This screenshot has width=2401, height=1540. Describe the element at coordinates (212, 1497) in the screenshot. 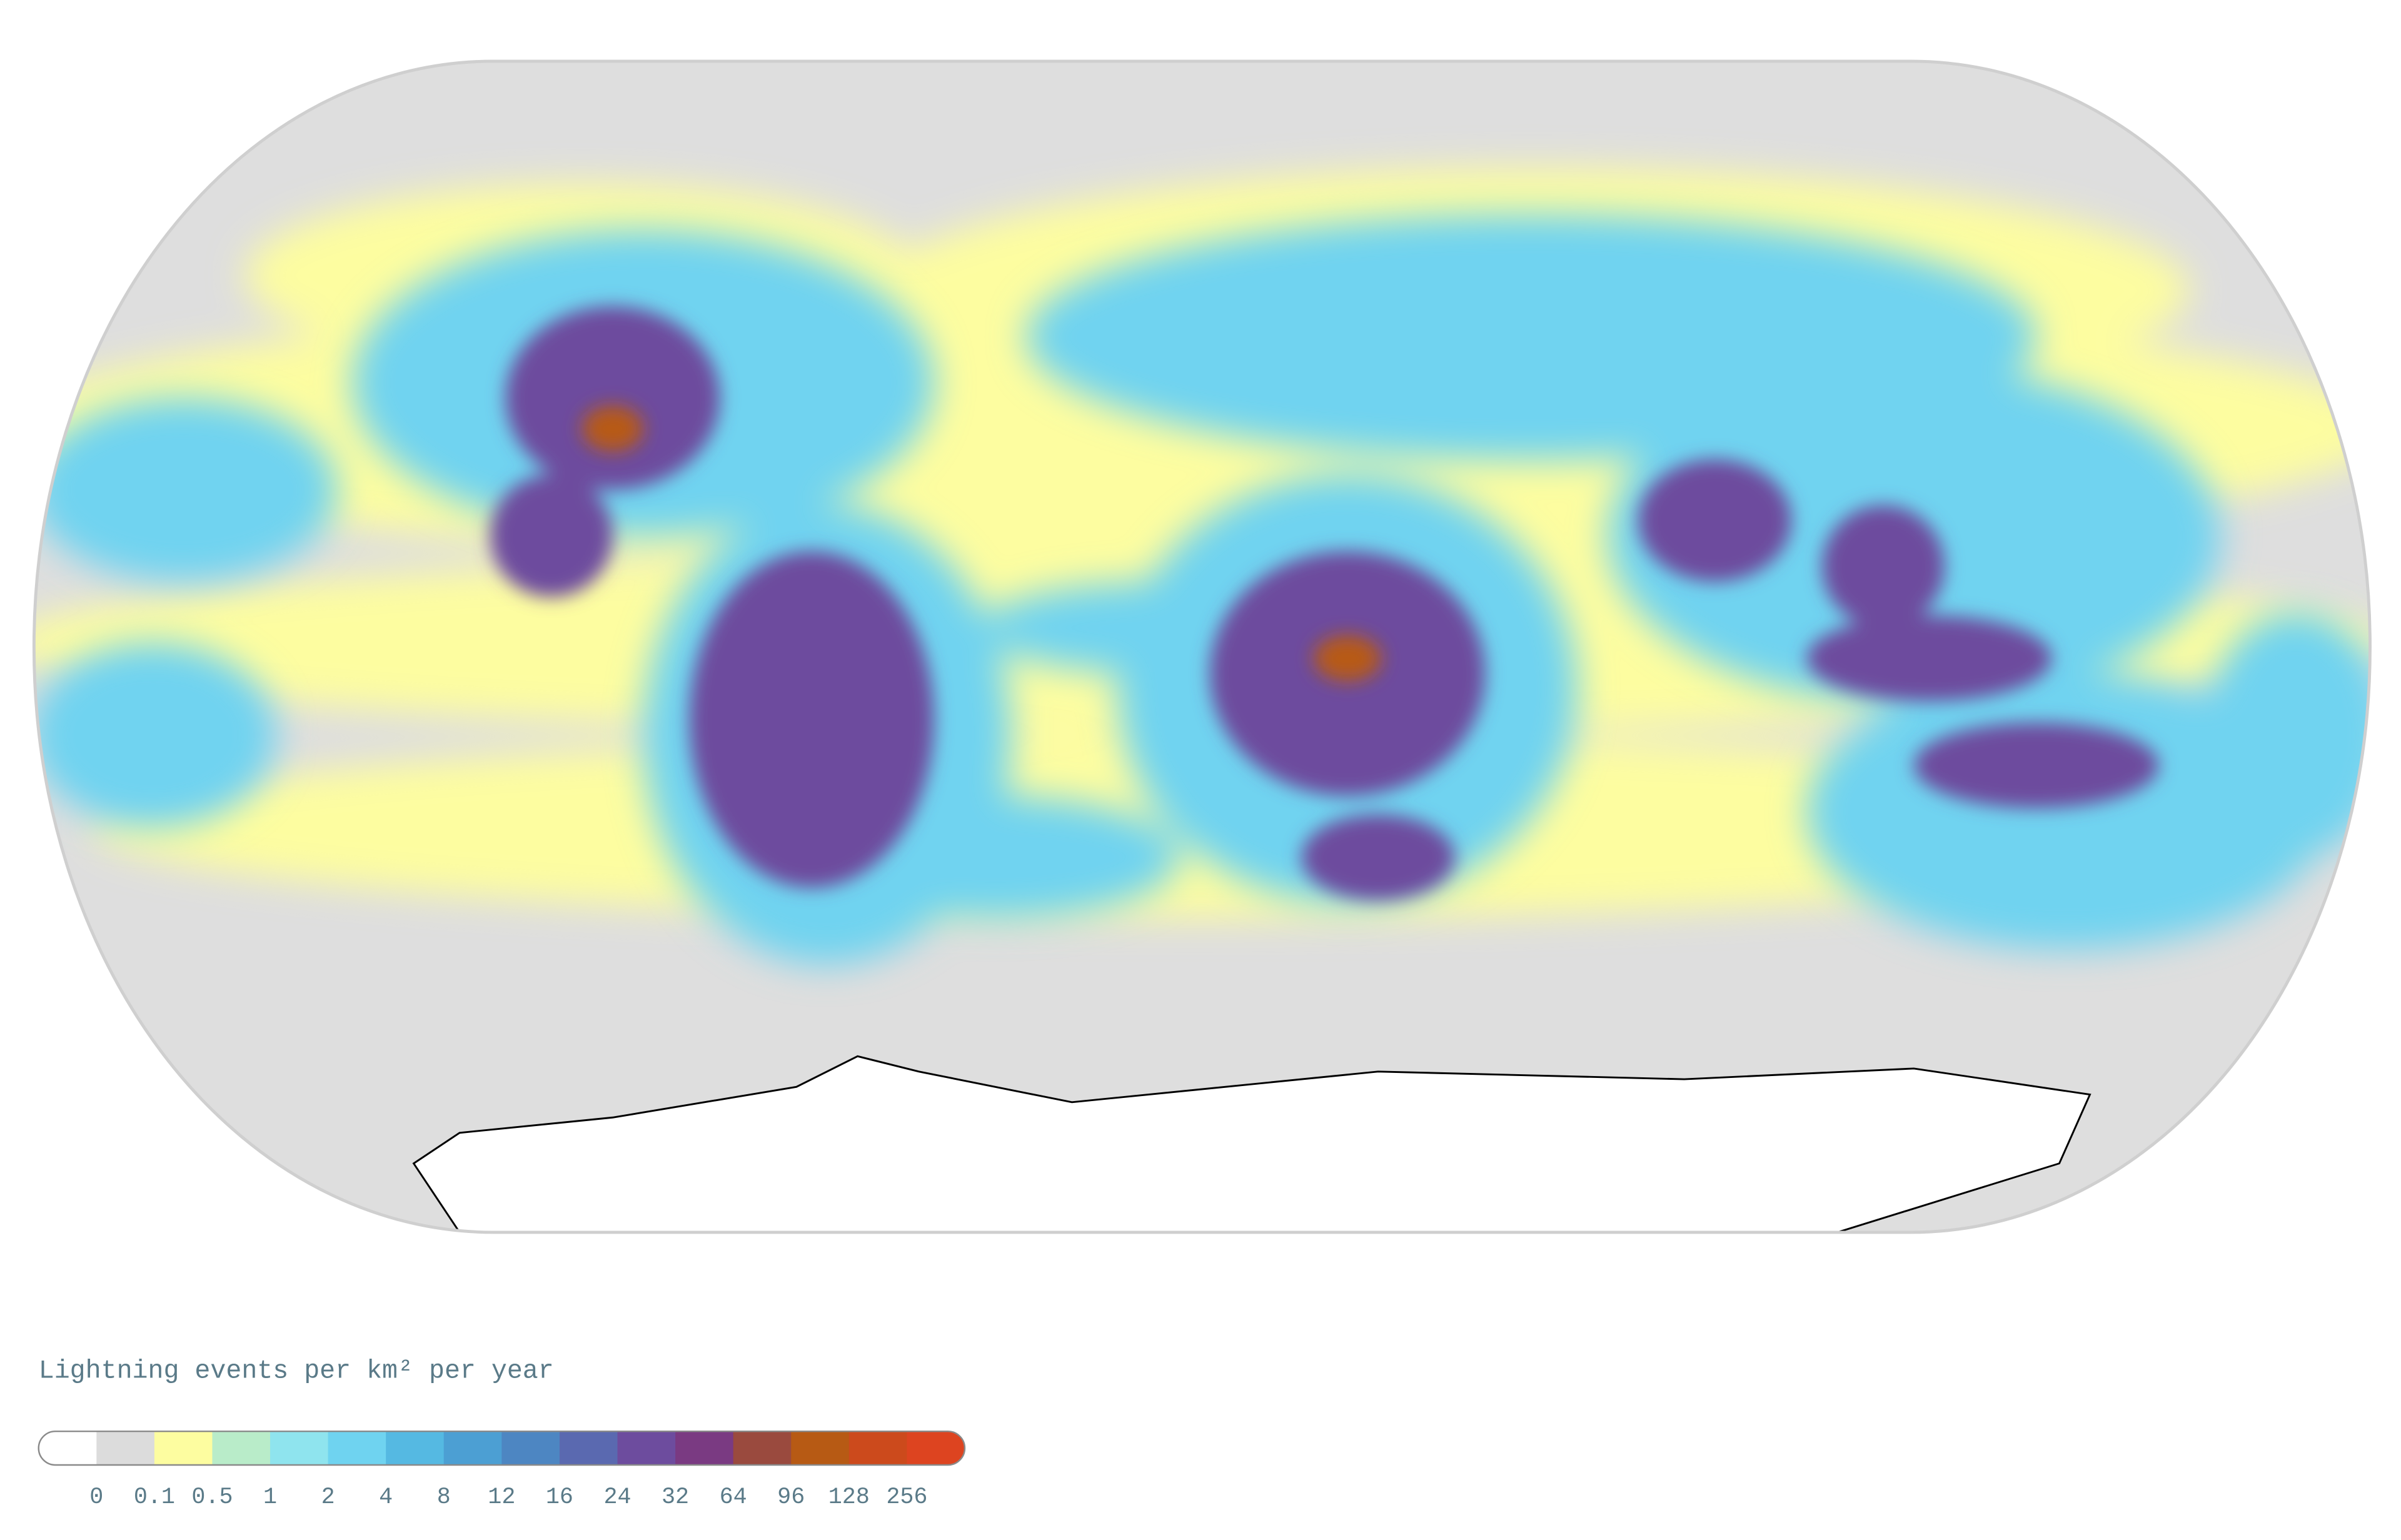

I see `legend-tick-label: 0.5` at that location.